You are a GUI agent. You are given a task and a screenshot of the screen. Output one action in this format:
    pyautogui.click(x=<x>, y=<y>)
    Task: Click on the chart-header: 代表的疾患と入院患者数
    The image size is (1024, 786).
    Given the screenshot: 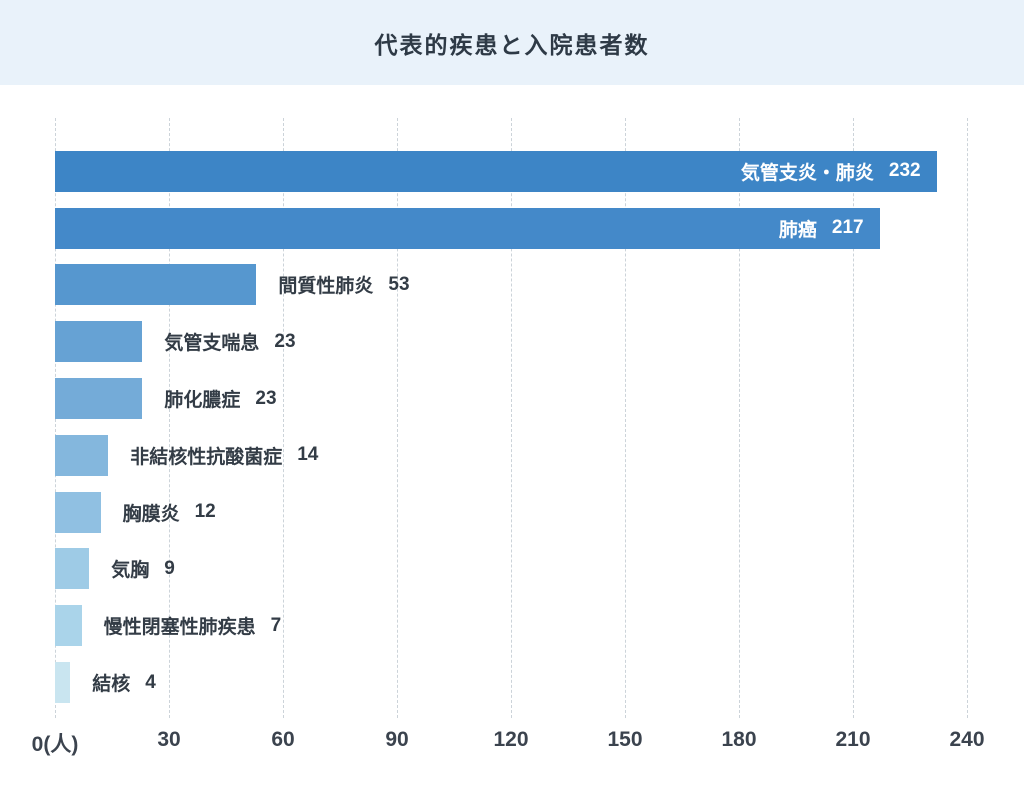 What is the action you would take?
    pyautogui.click(x=512, y=42)
    